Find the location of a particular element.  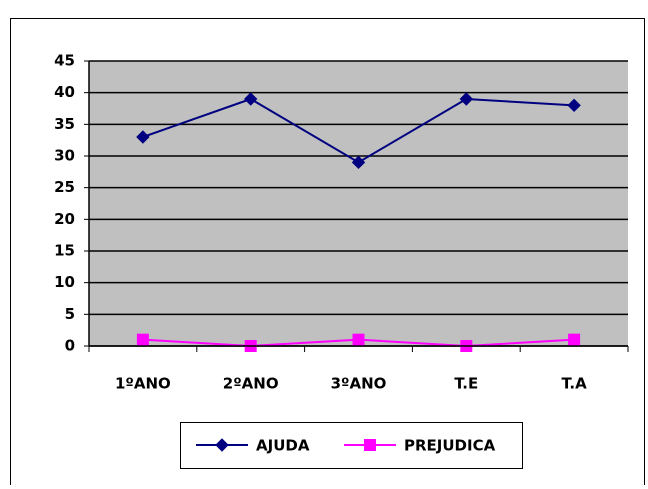

y-tick-label: 5 is located at coordinates (70, 314).